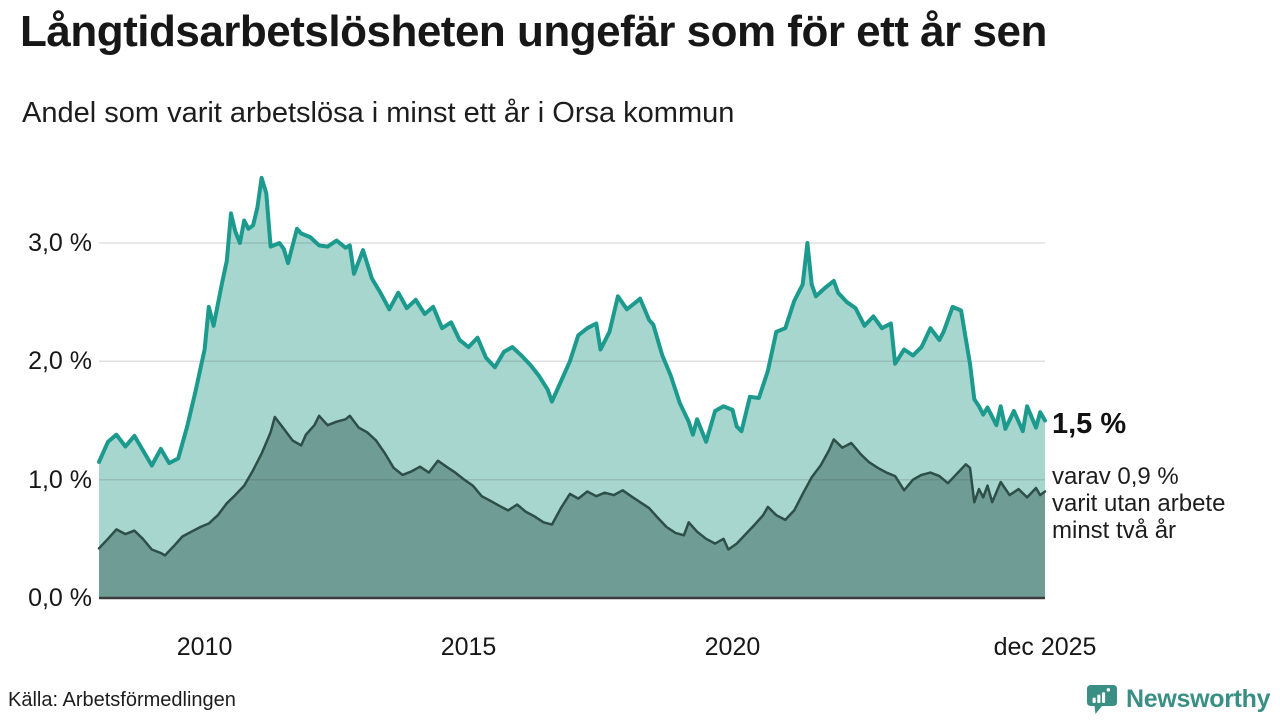 The image size is (1280, 720). Describe the element at coordinates (1045, 647) in the screenshot. I see `x-axis-tick-label: dec 2025` at that location.